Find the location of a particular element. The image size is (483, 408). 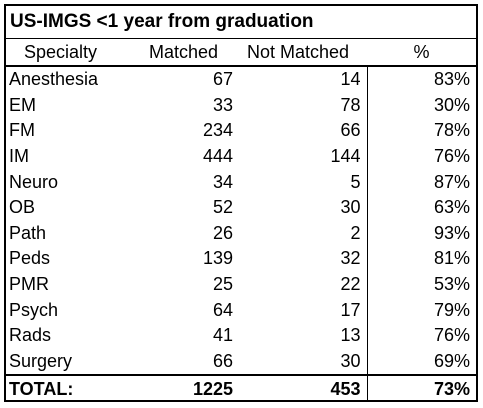

cell-percent: 83% is located at coordinates (451, 79).